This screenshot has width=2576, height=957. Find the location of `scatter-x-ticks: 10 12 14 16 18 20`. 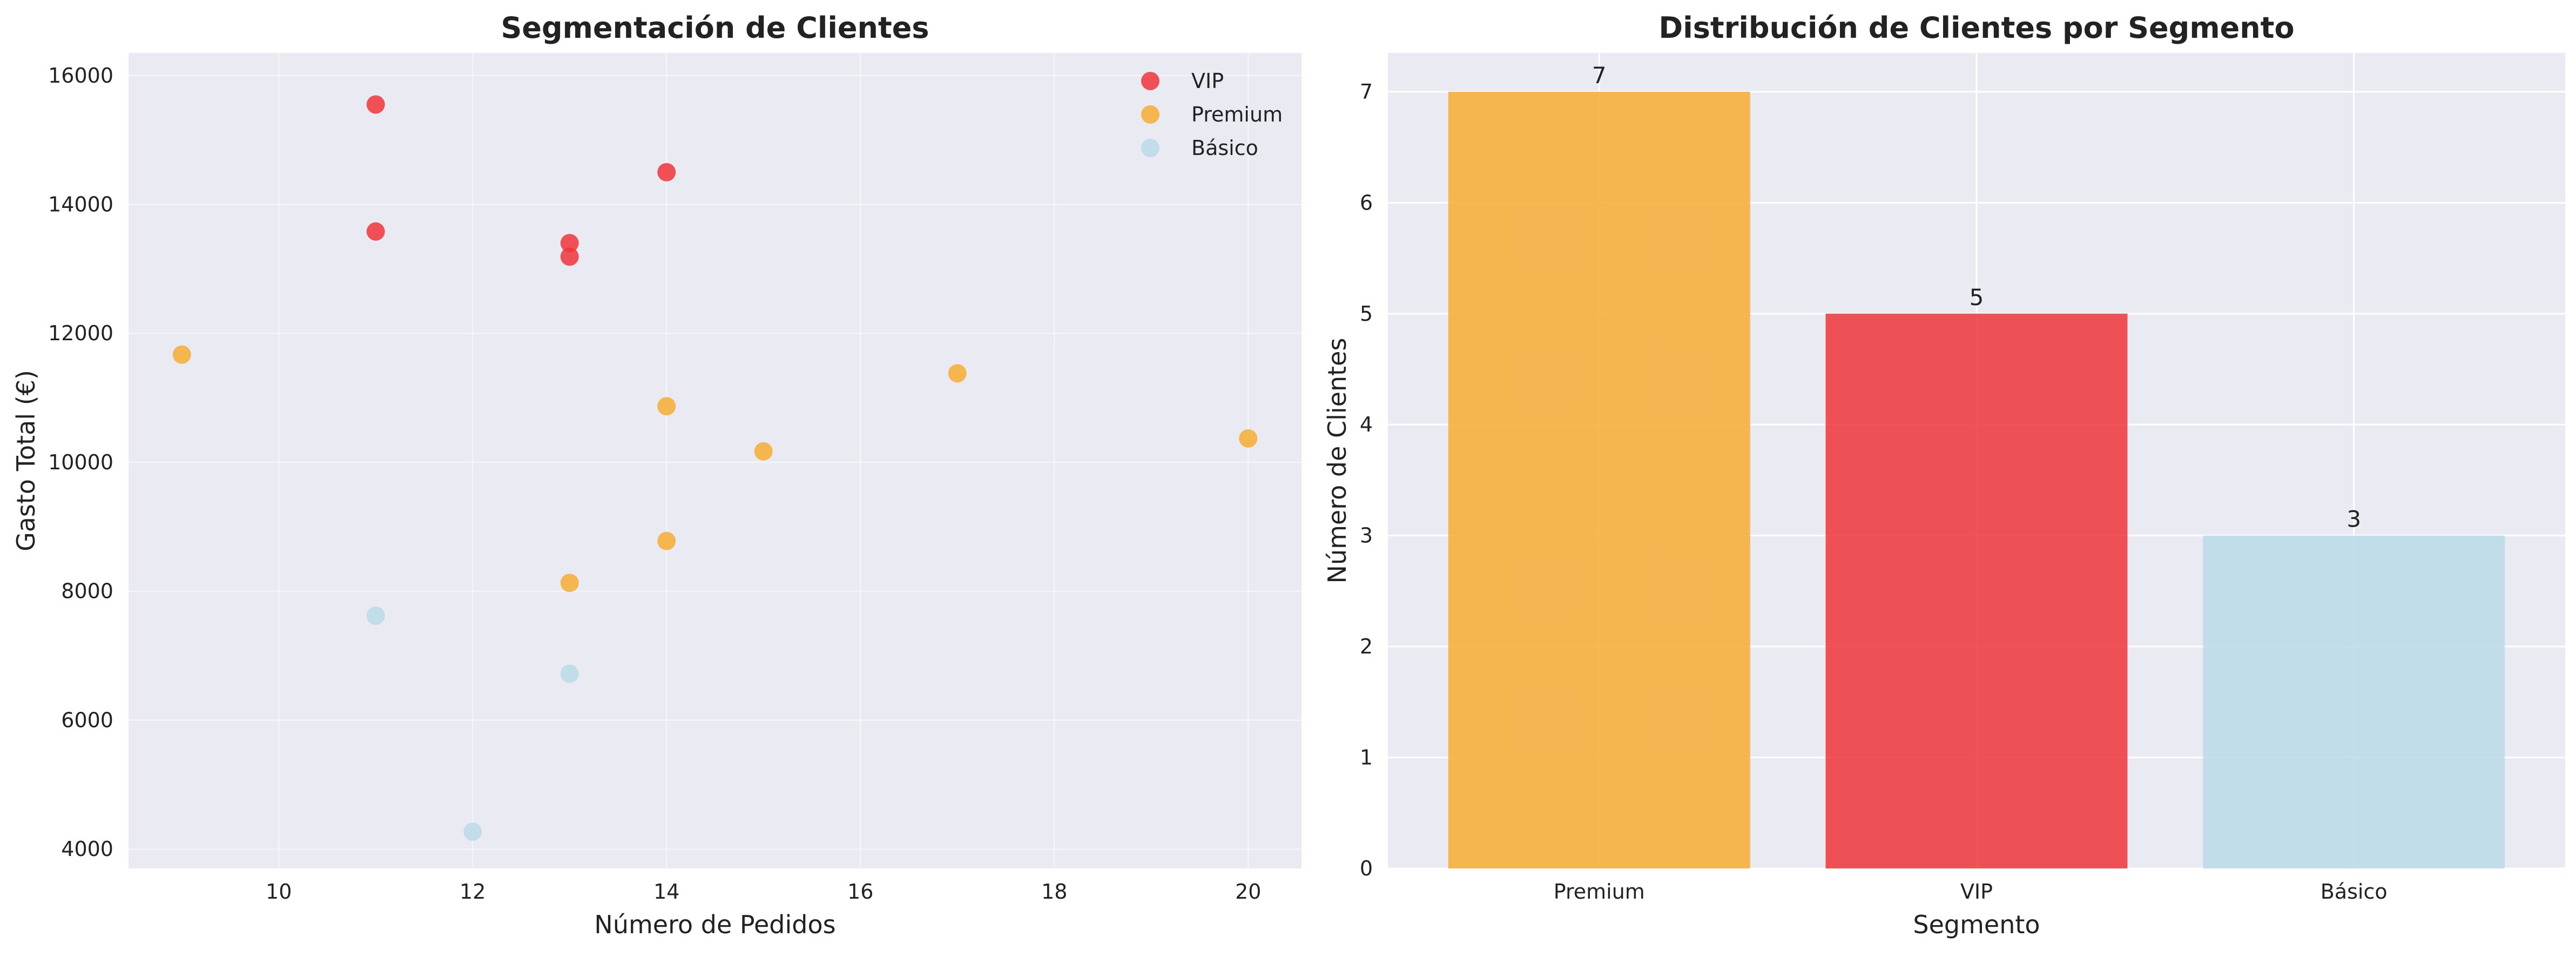

scatter-x-ticks: 10 12 14 16 18 20 is located at coordinates (763, 892).